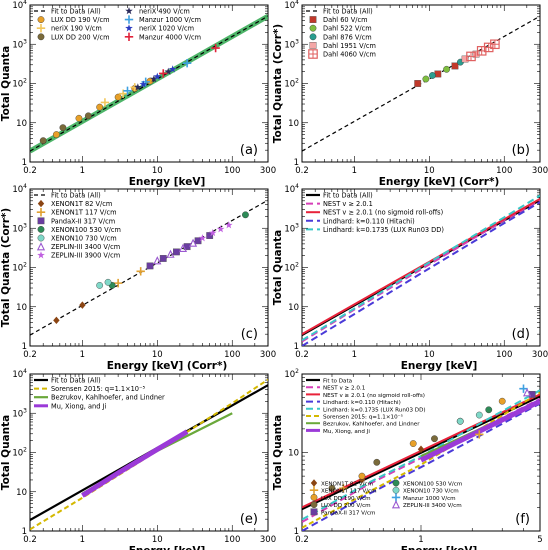 The height and width of the screenshot is (550, 548). Describe the element at coordinates (349, 55) in the screenshot. I see `legend-label: Dahl 4060 V/cm` at that location.